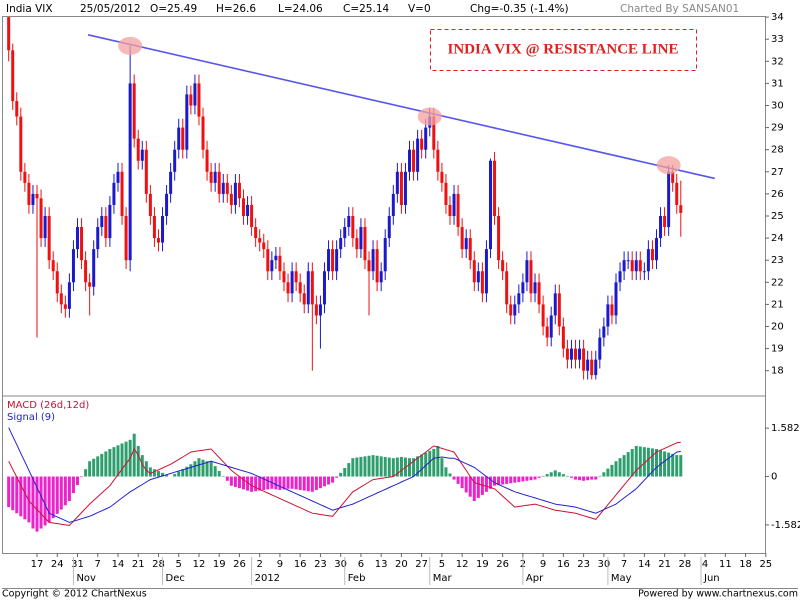 This screenshot has height=600, width=800. I want to click on date: 25/05/2012, so click(110, 9).